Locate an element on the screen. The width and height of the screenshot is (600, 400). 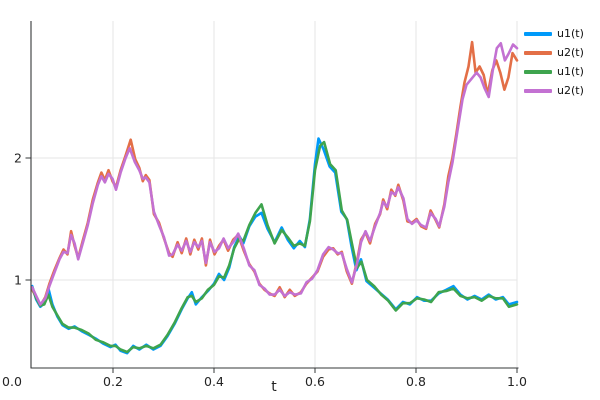
x-tick-label: 0.6 is located at coordinates (315, 381).